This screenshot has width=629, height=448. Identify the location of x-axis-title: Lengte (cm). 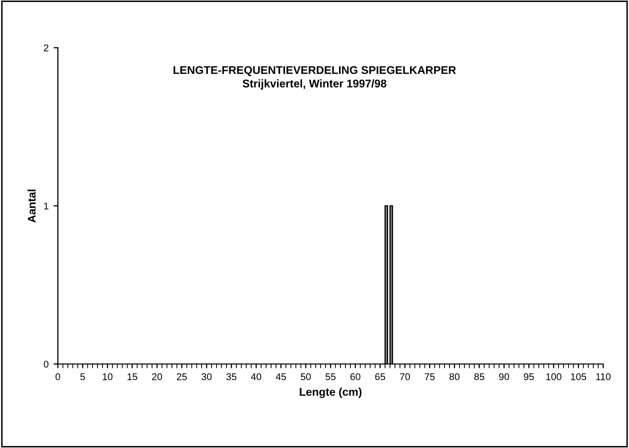
(331, 393).